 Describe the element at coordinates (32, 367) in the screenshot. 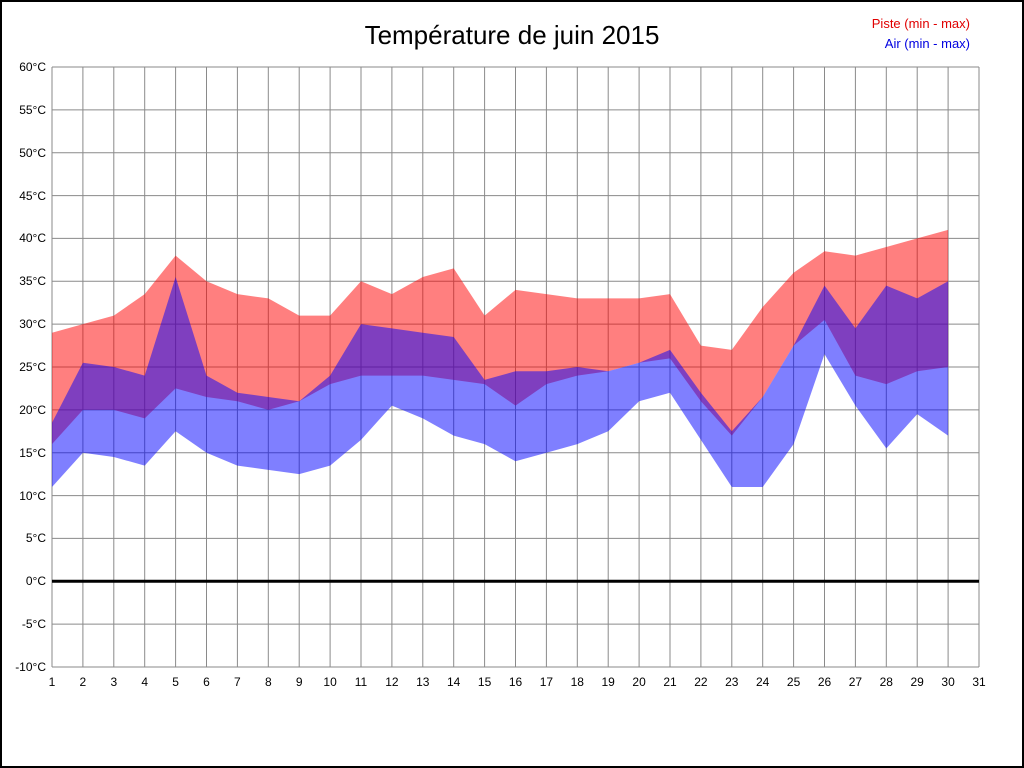

I see `y-tick-label: 25°C` at that location.